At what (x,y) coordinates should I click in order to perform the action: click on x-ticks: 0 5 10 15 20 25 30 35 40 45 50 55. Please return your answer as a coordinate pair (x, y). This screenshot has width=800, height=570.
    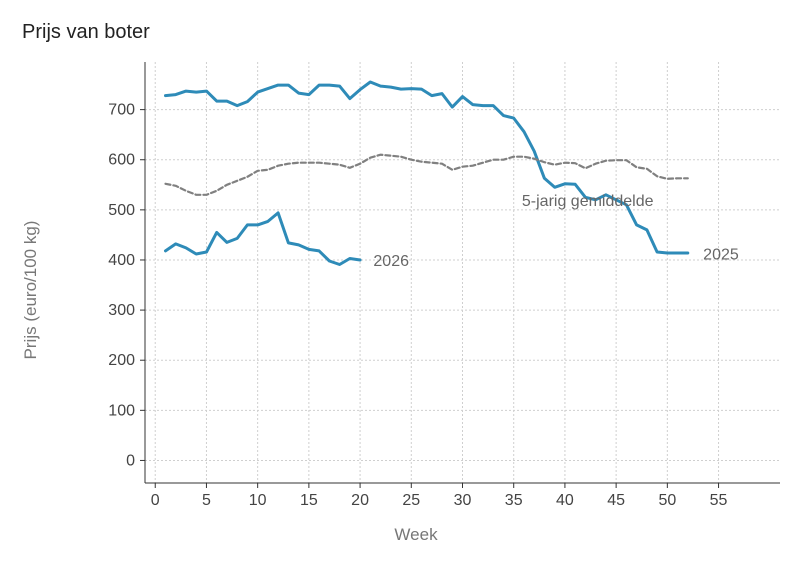
    Looking at the image, I should click on (439, 496).